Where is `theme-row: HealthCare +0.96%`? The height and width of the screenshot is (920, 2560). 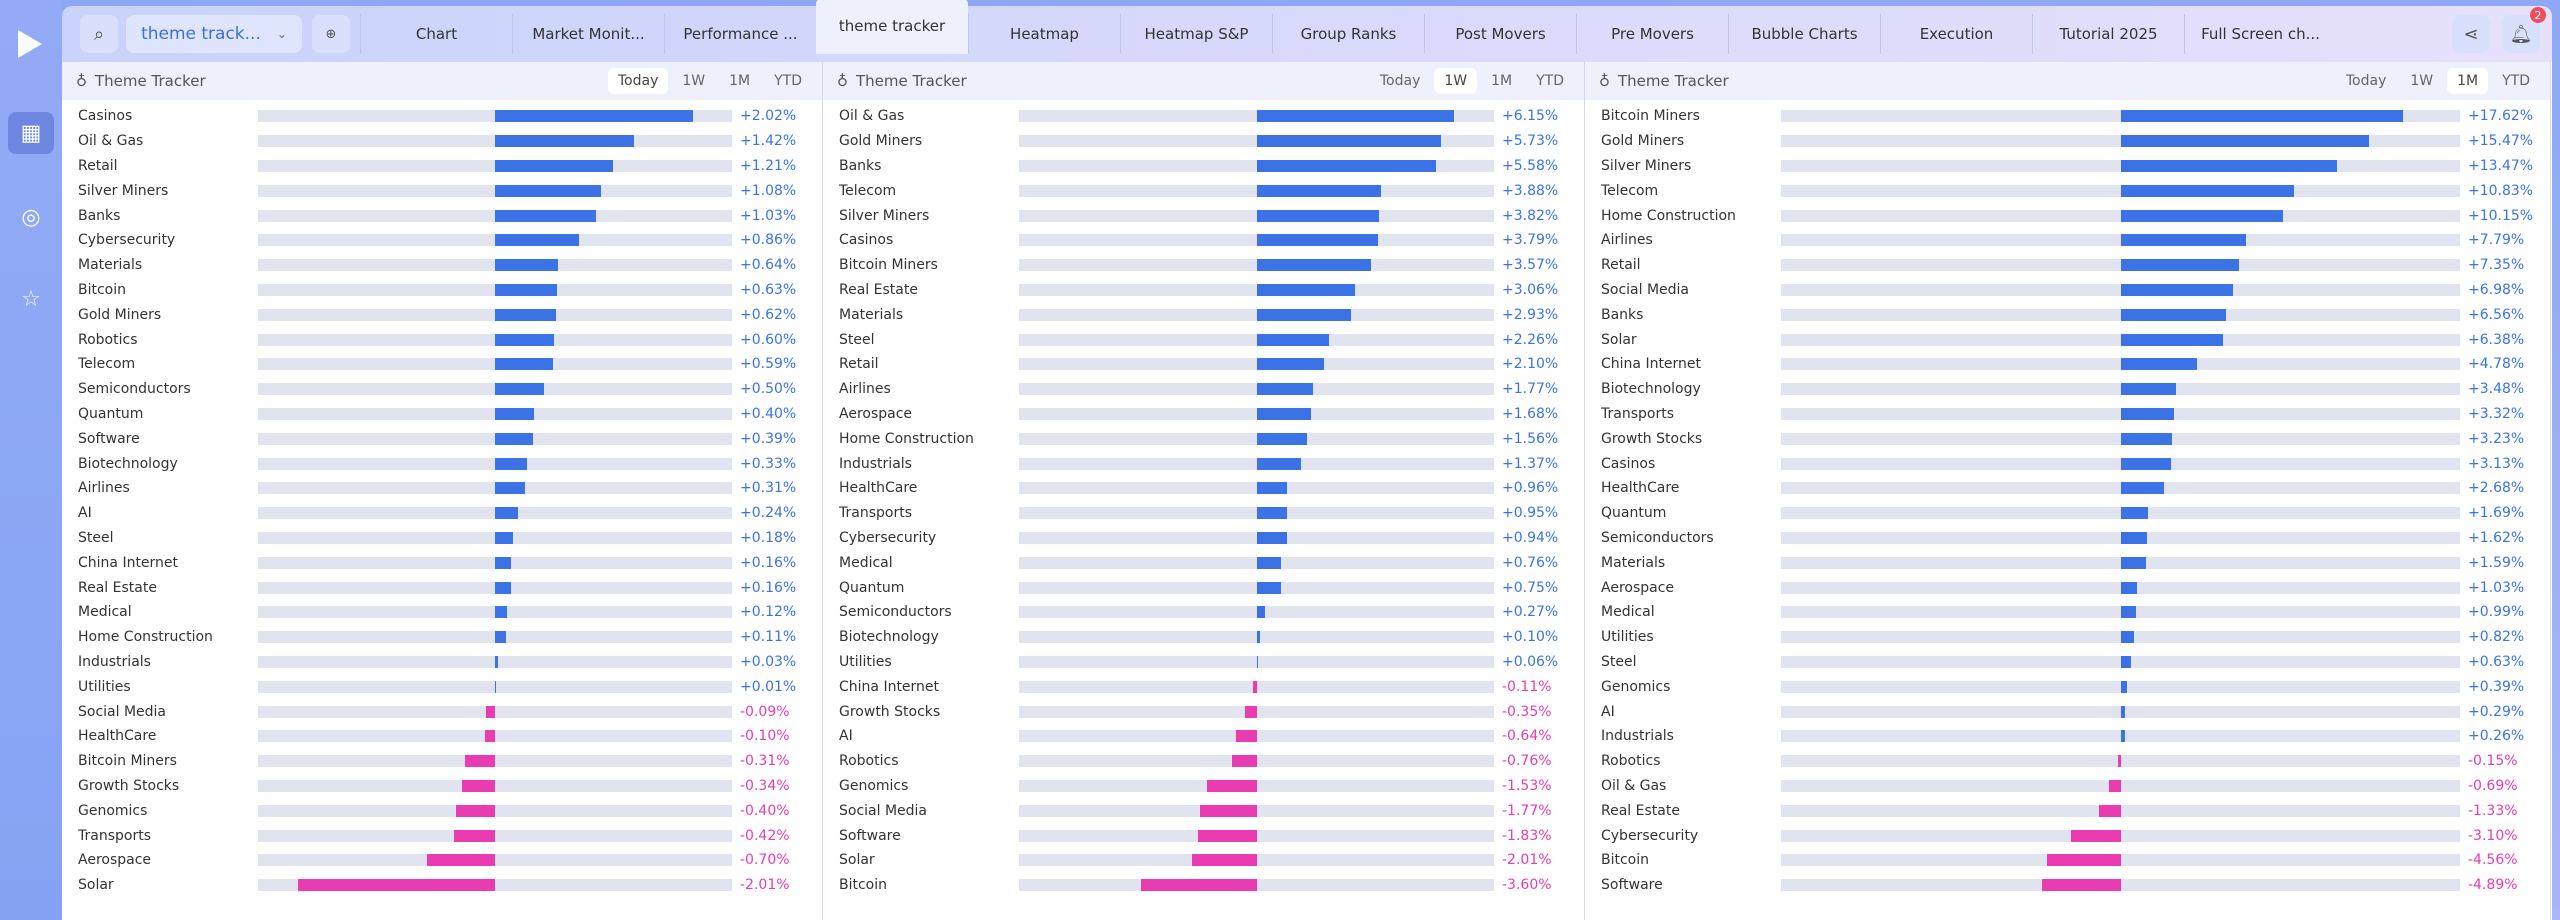
theme-row: HealthCare +0.96% is located at coordinates (1203, 488).